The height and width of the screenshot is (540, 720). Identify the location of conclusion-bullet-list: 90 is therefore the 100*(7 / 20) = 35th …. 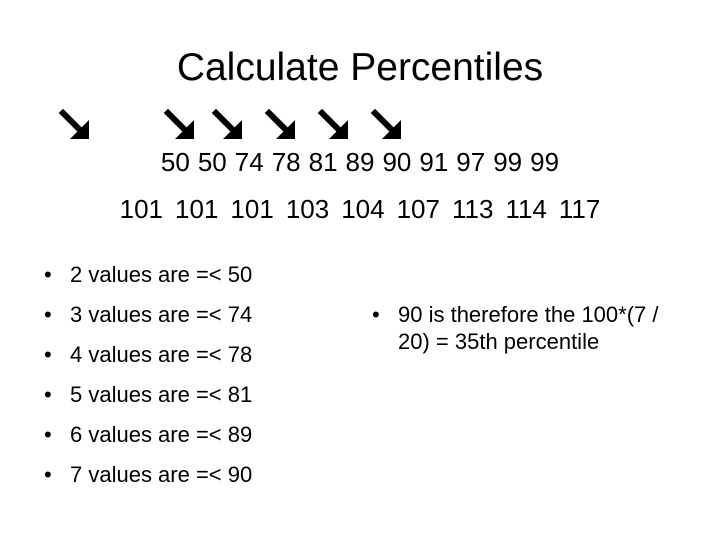
(522, 328).